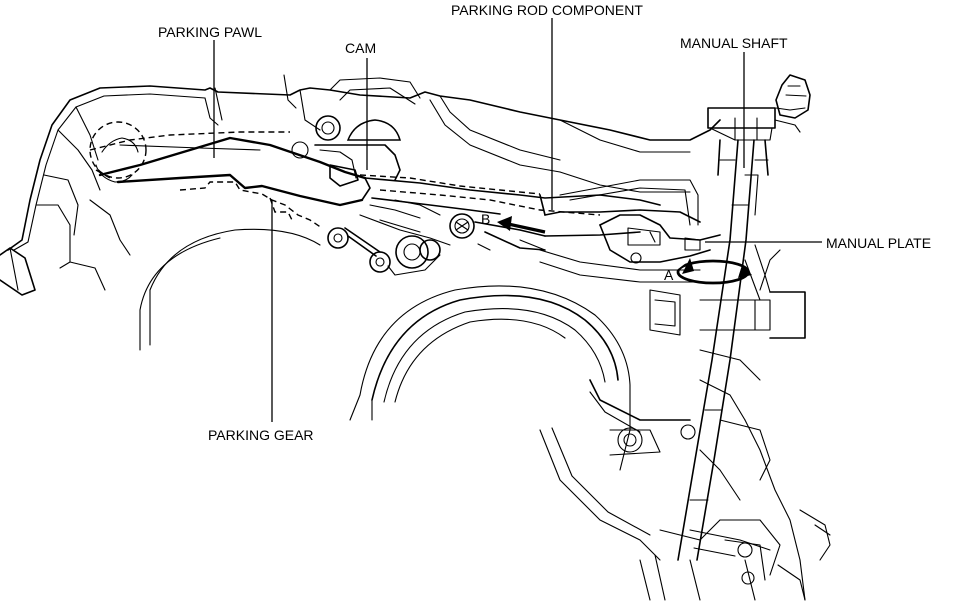  What do you see at coordinates (547, 10) in the screenshot?
I see `label-parking-rod-component: PARKING ROD COMPONENT` at bounding box center [547, 10].